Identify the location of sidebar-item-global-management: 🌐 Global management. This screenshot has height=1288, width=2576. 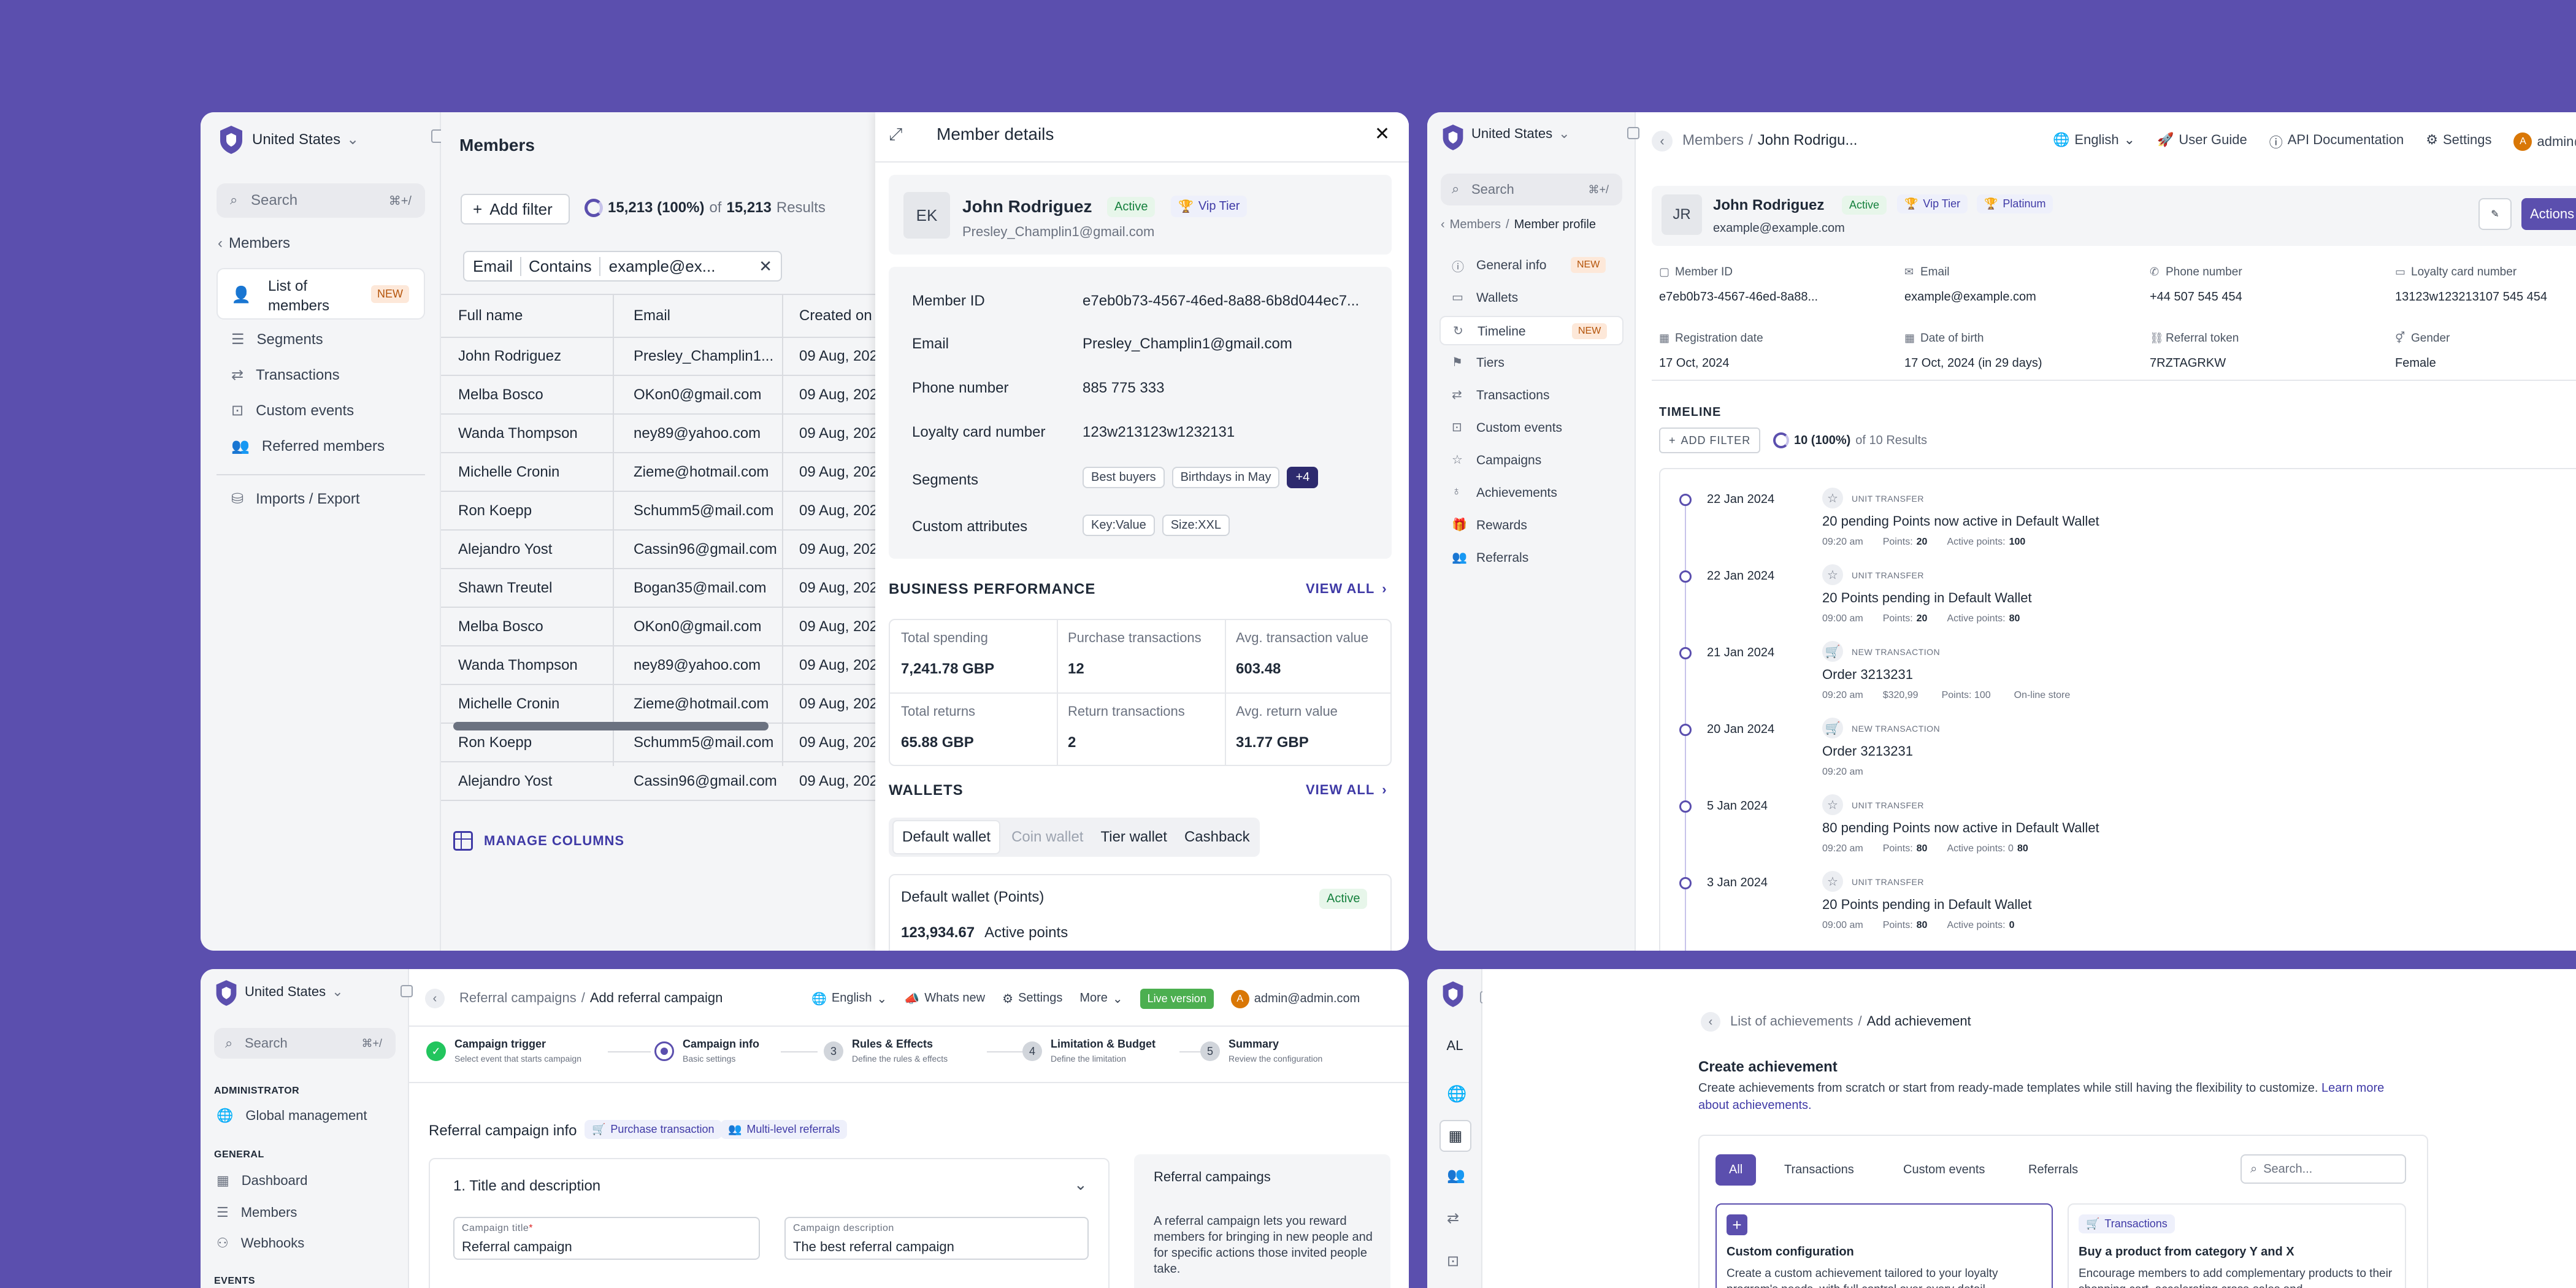
(292, 1116).